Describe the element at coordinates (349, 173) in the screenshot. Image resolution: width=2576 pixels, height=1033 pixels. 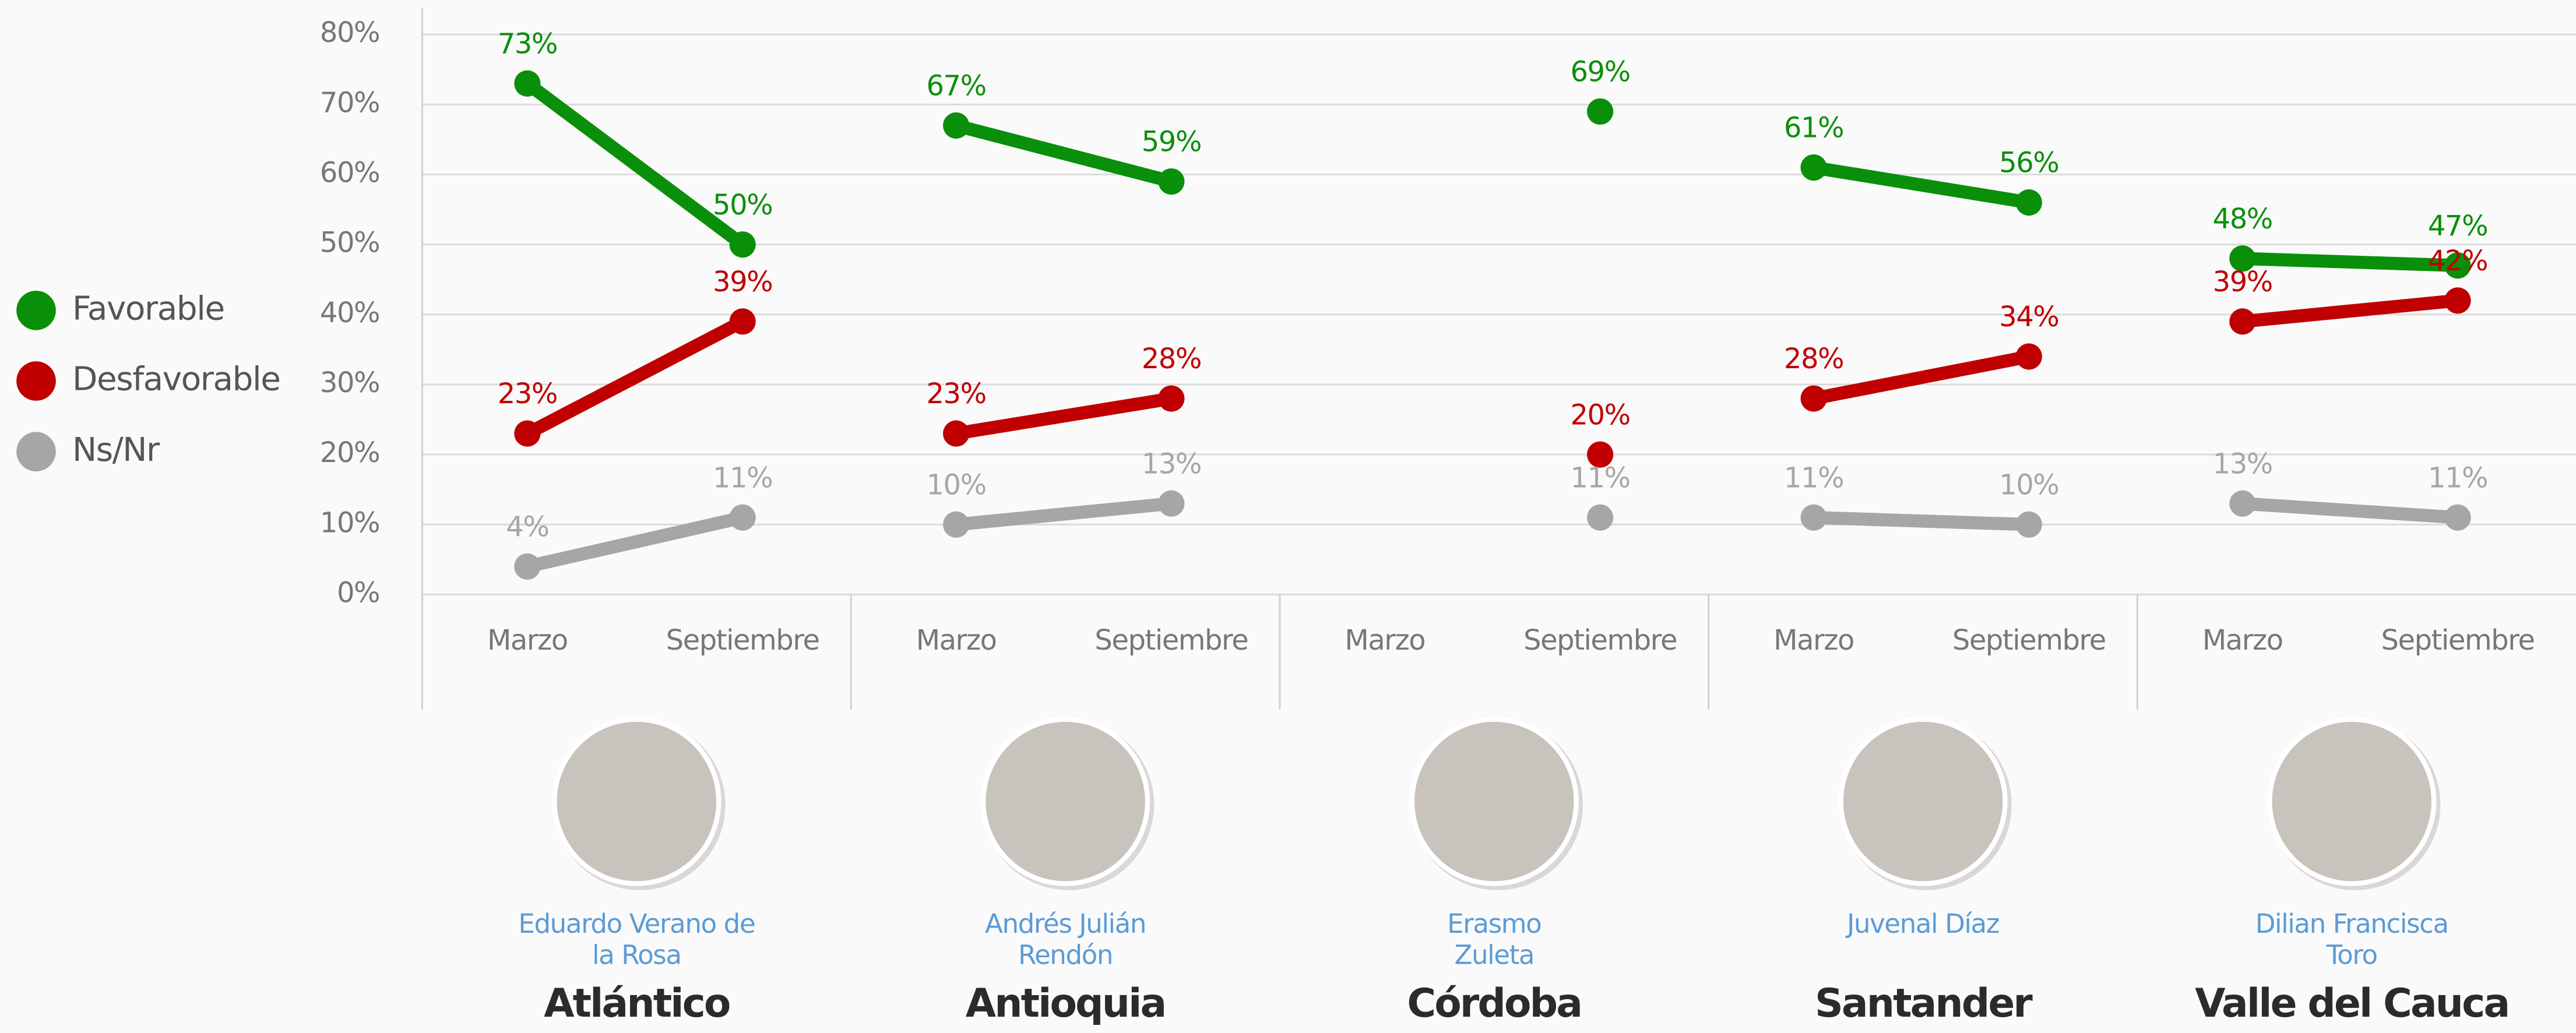
I see `y-tick-label: 60%` at that location.